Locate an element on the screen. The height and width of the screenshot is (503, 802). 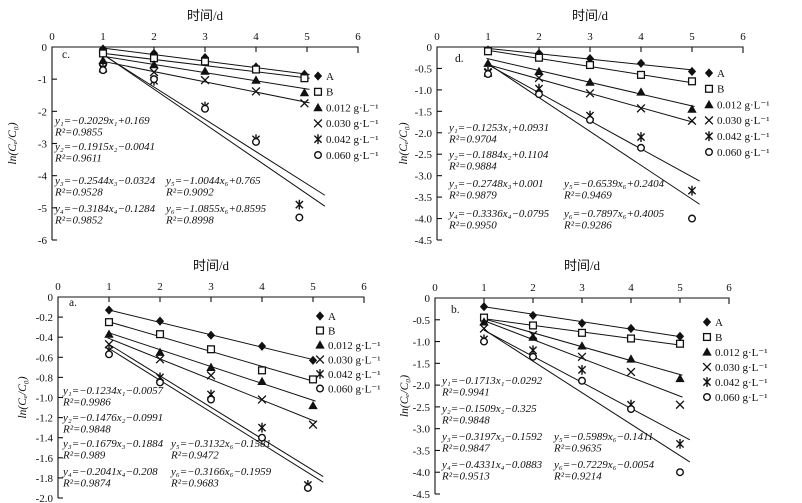
y-tick-label: -4 is located at coordinates (43, 177).